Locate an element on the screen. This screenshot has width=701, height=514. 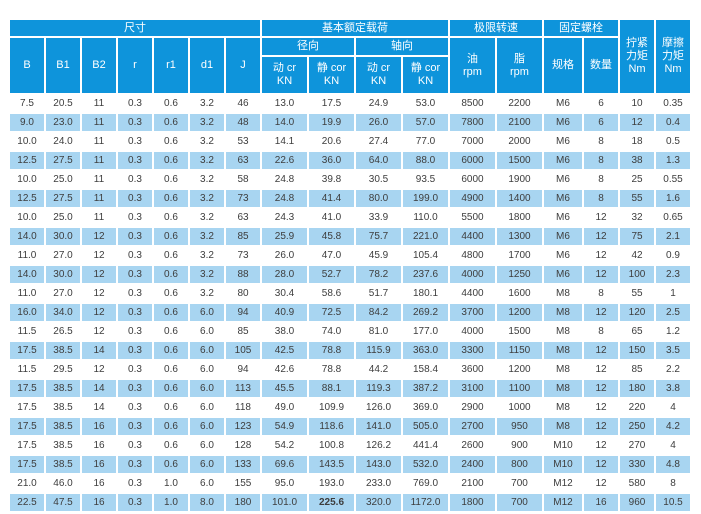
cell: 100.8 is located at coordinates (331, 445).